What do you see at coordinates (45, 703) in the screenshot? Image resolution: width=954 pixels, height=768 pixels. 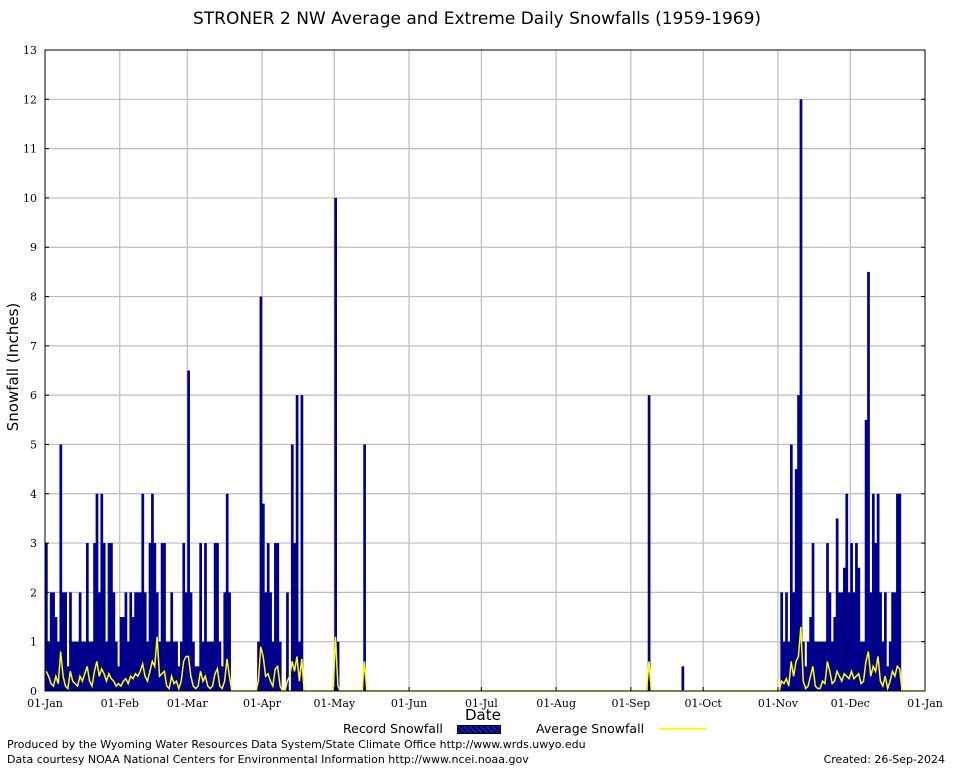 I see `x-tick-label: 01-Jan` at bounding box center [45, 703].